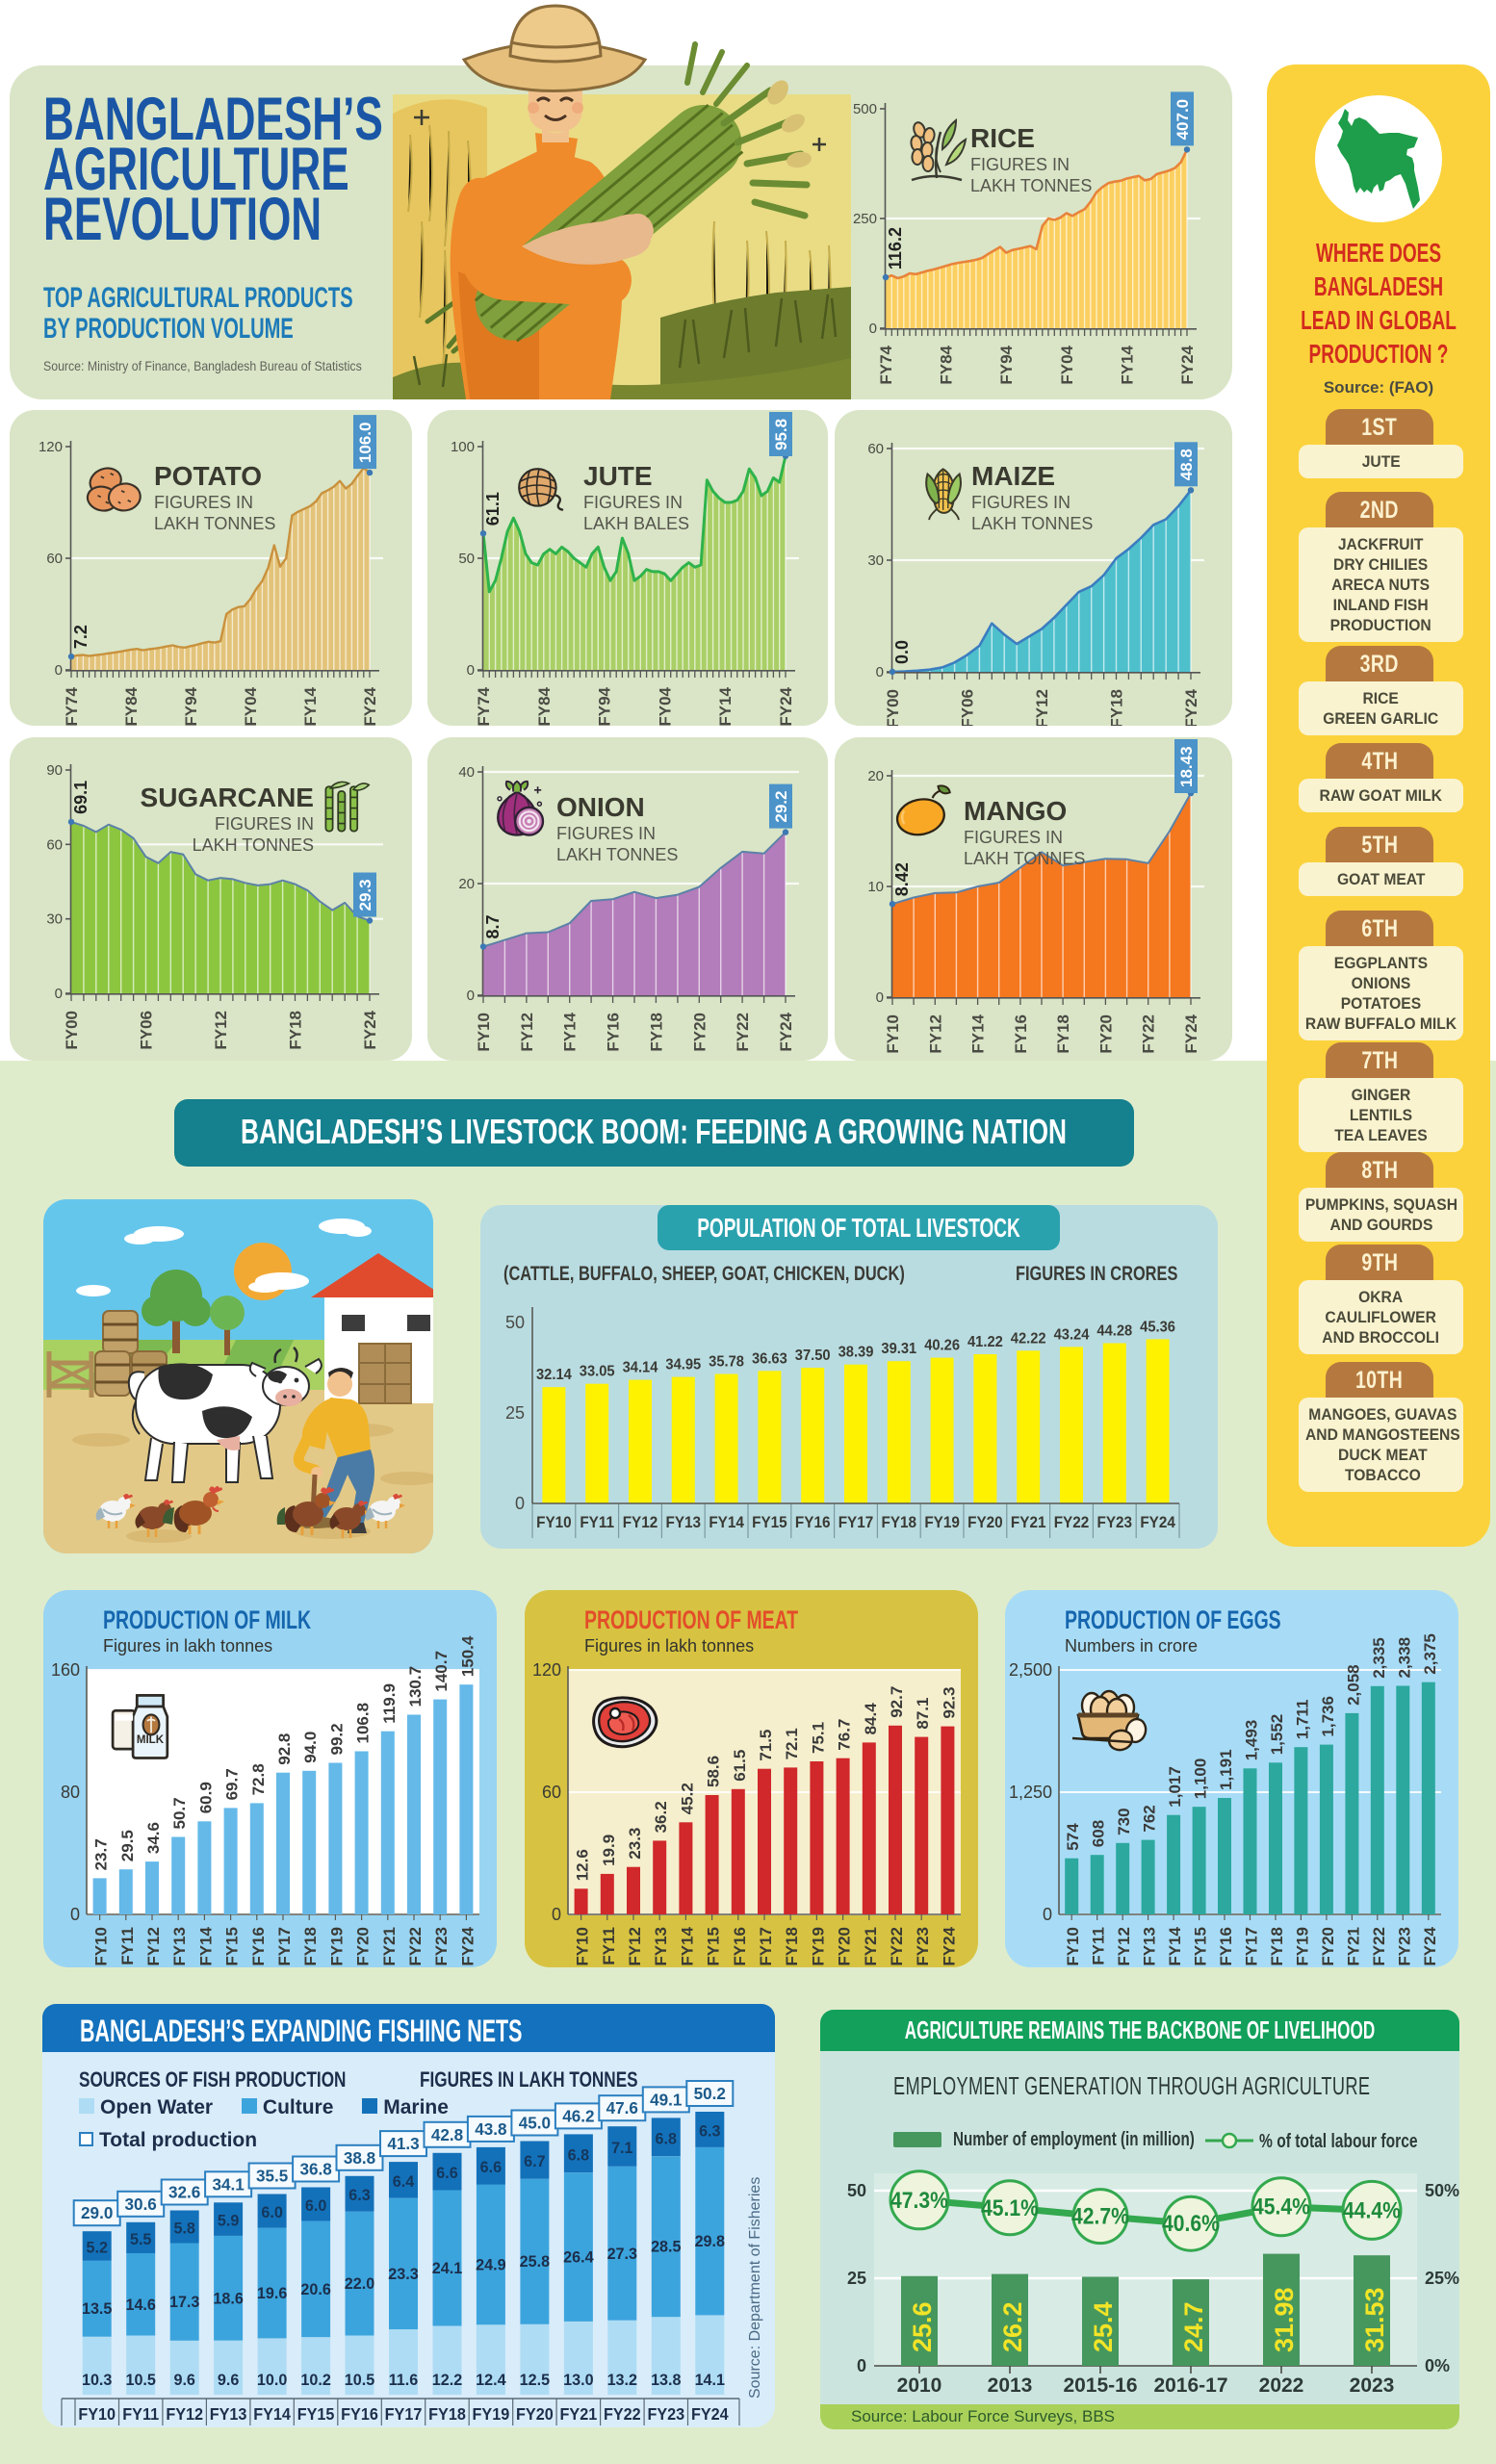  What do you see at coordinates (875, 887) in the screenshot?
I see `svg-text: 10` at bounding box center [875, 887].